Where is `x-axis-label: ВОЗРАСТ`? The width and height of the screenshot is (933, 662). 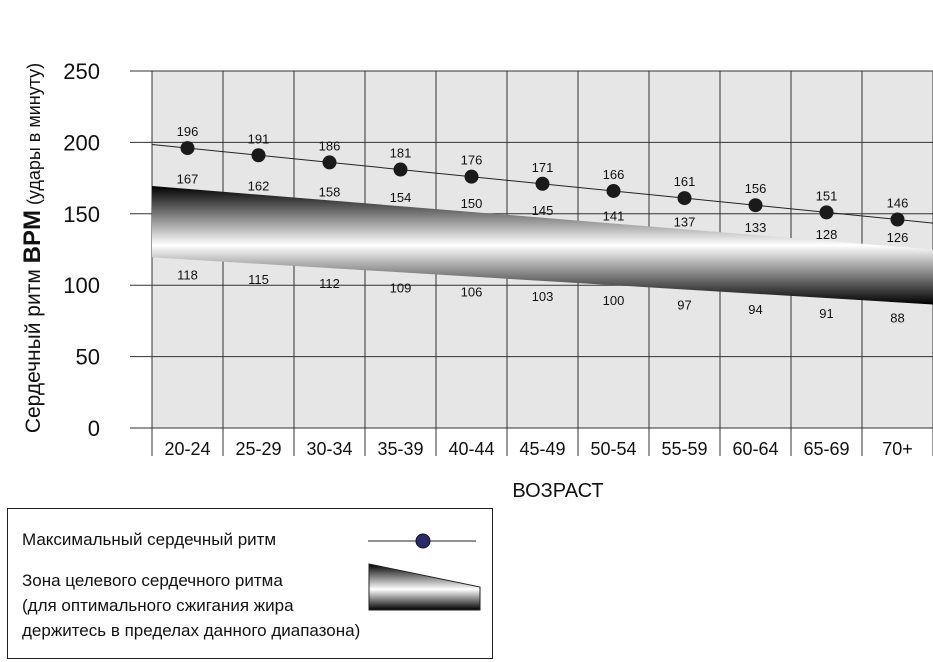
x-axis-label: ВОЗРАСТ is located at coordinates (557, 490).